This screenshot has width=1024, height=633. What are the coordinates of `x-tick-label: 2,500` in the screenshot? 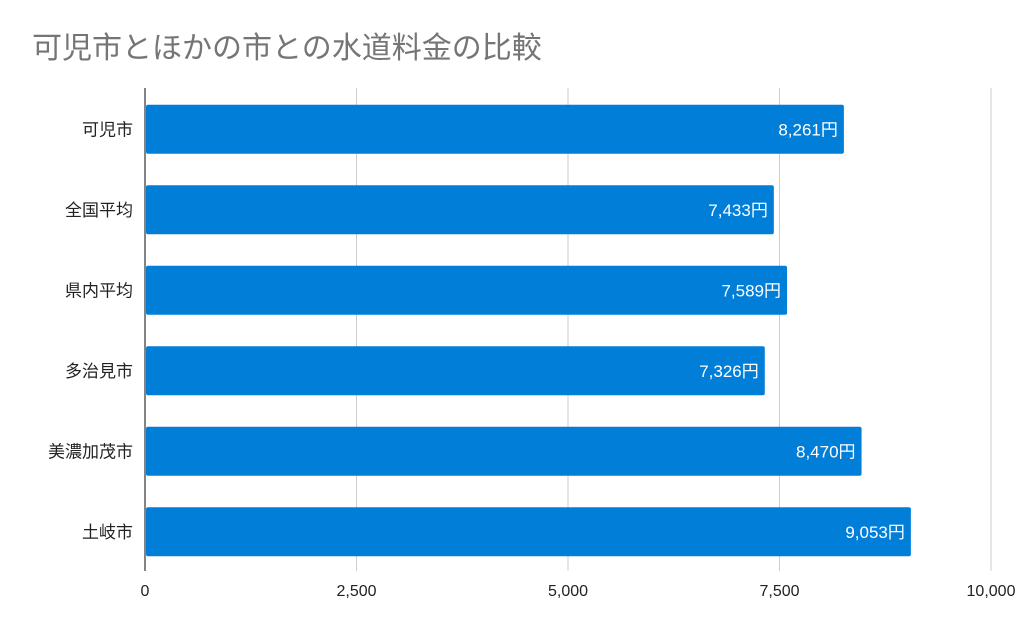 It's located at (356, 591).